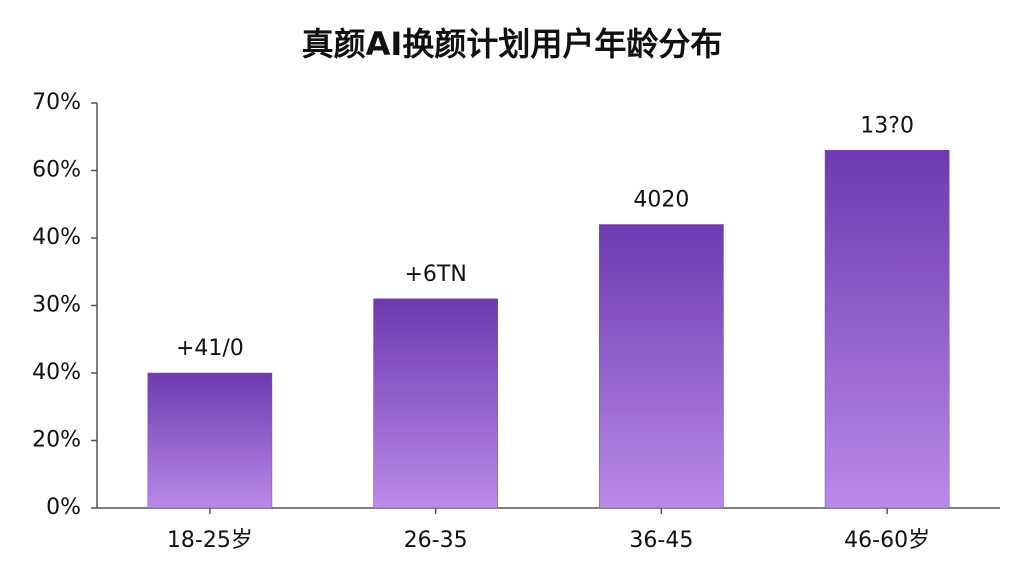  Describe the element at coordinates (63, 507) in the screenshot. I see `y-tick-label: 0%` at that location.